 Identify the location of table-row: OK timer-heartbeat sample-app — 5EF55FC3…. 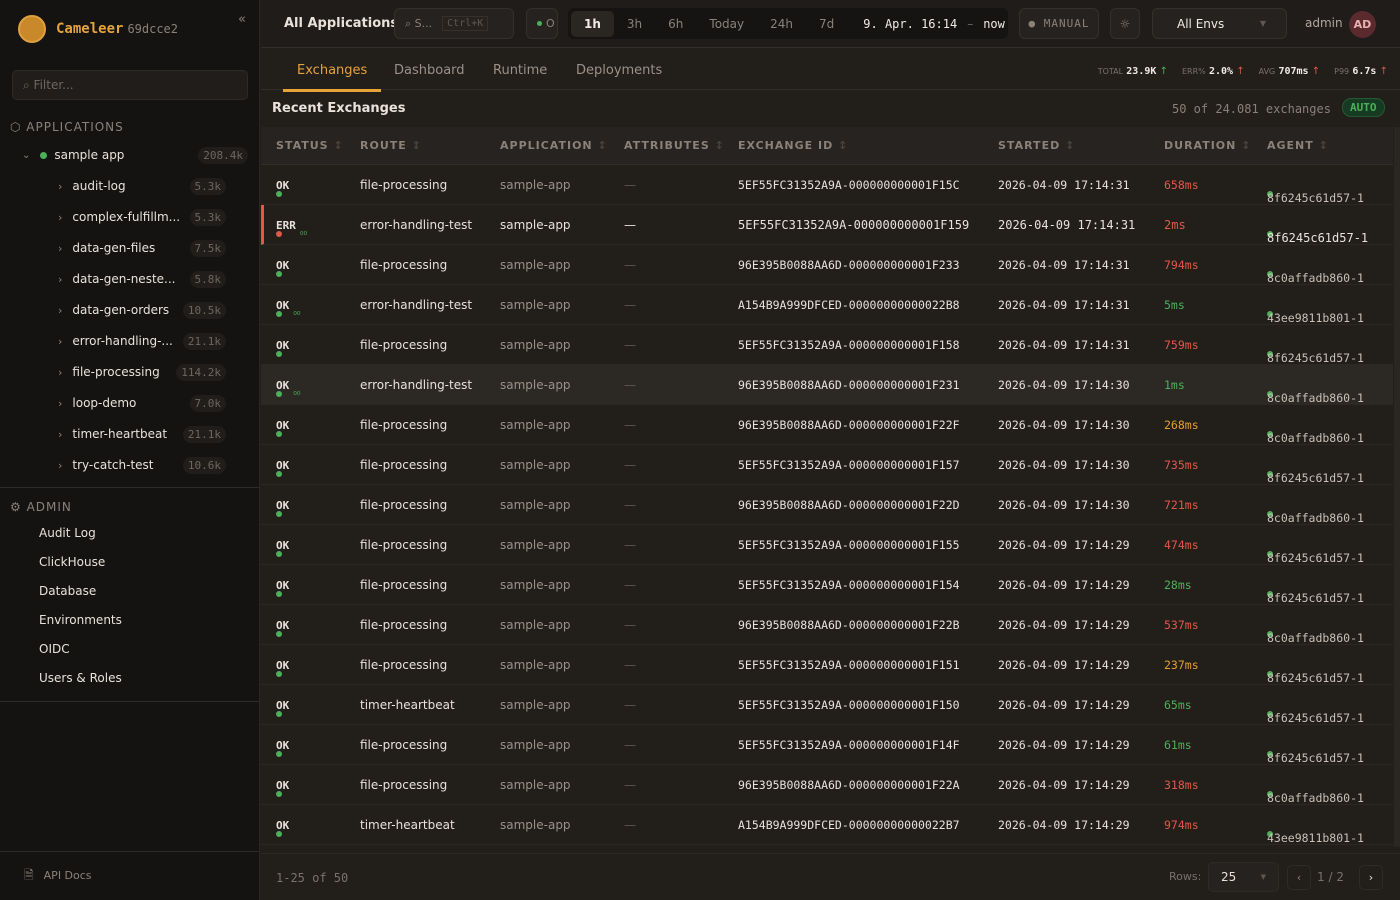
(827, 705).